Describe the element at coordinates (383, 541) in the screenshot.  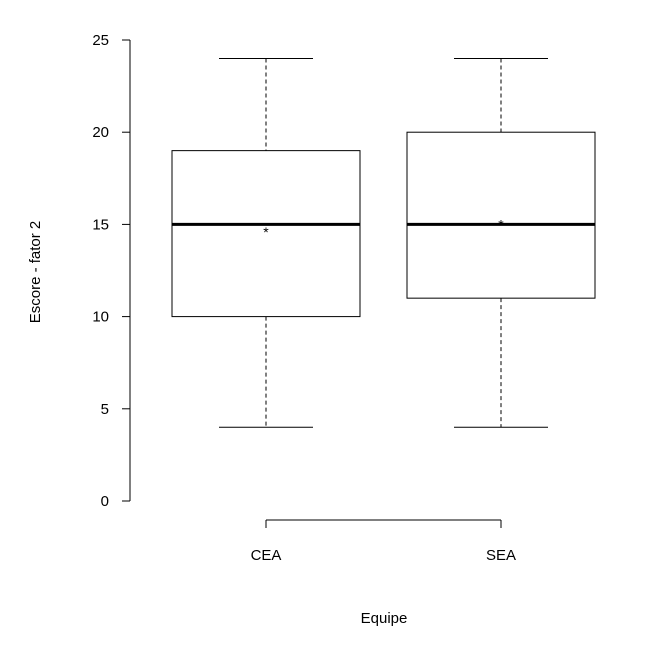
I see `x-axis: CEA SEA` at that location.